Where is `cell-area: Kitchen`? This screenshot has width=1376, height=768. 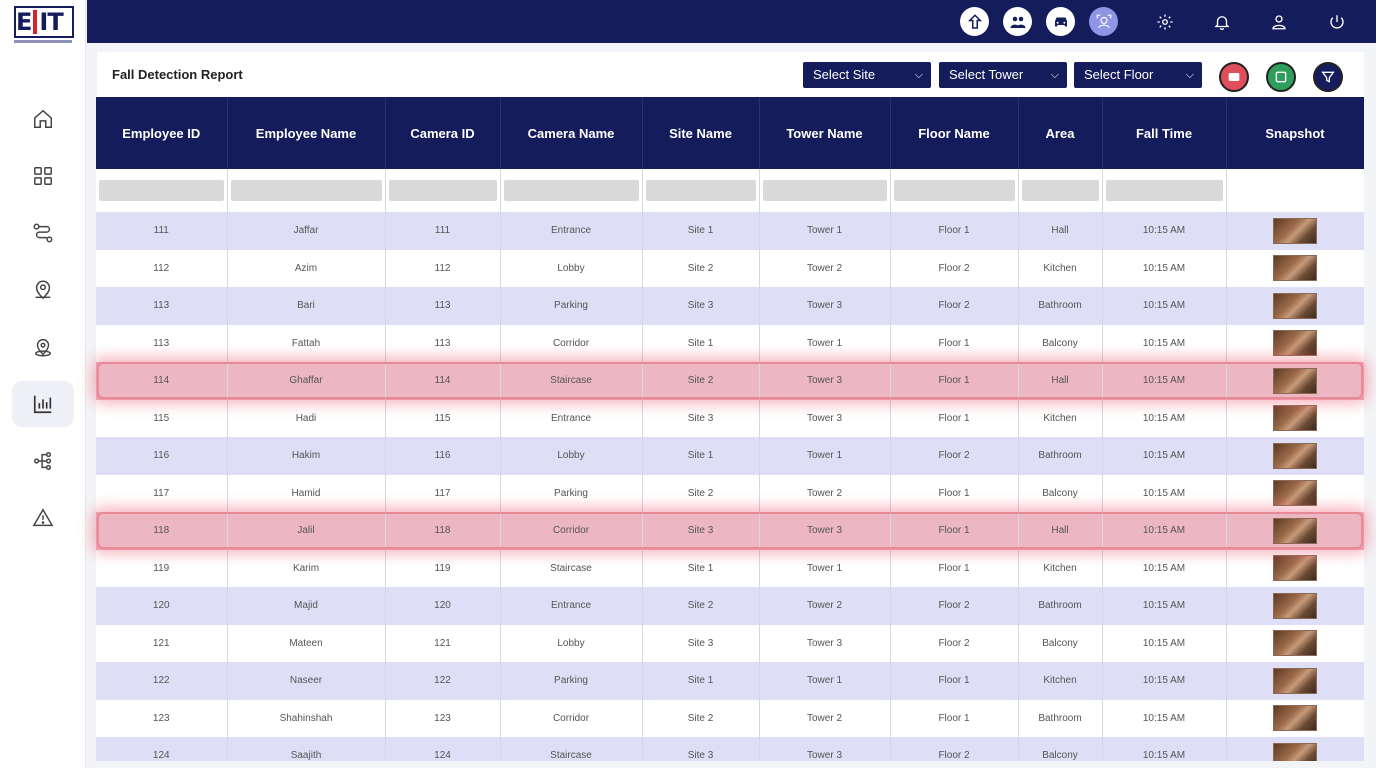 cell-area: Kitchen is located at coordinates (1060, 418).